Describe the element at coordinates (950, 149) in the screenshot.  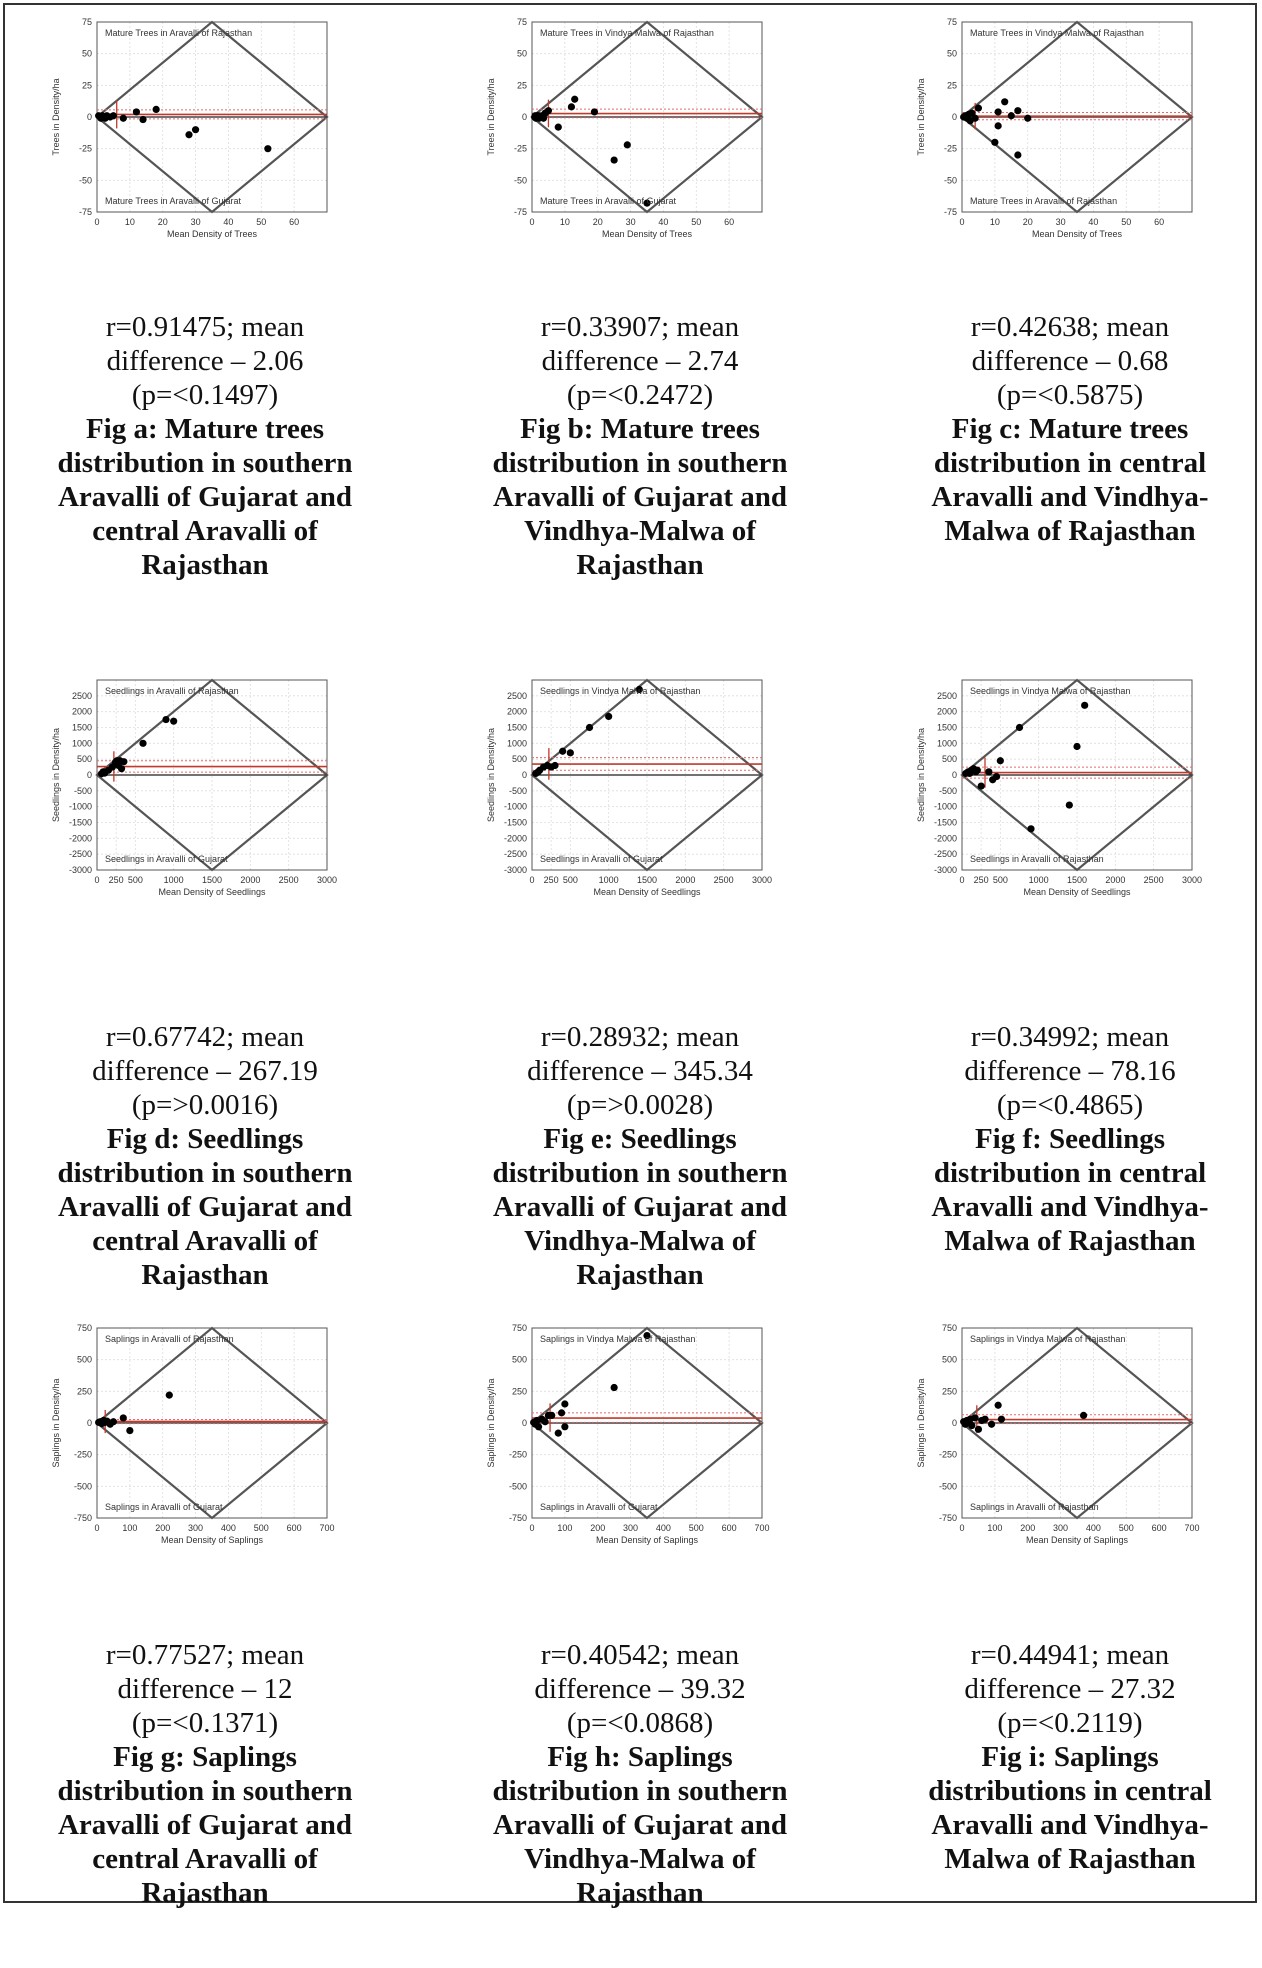
I see `y-tick-label: -25` at that location.